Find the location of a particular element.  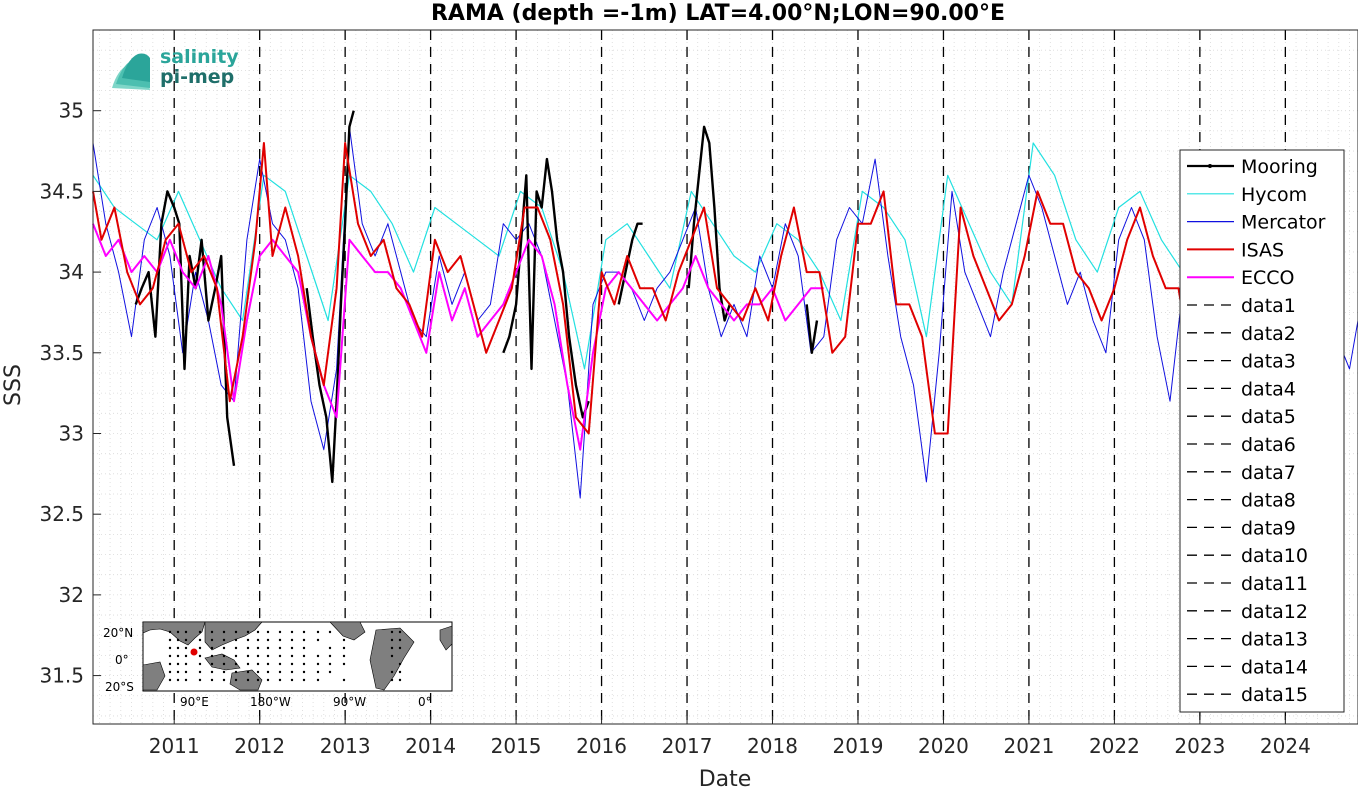

map-lat-label-2: 0° is located at coordinates (122, 660).